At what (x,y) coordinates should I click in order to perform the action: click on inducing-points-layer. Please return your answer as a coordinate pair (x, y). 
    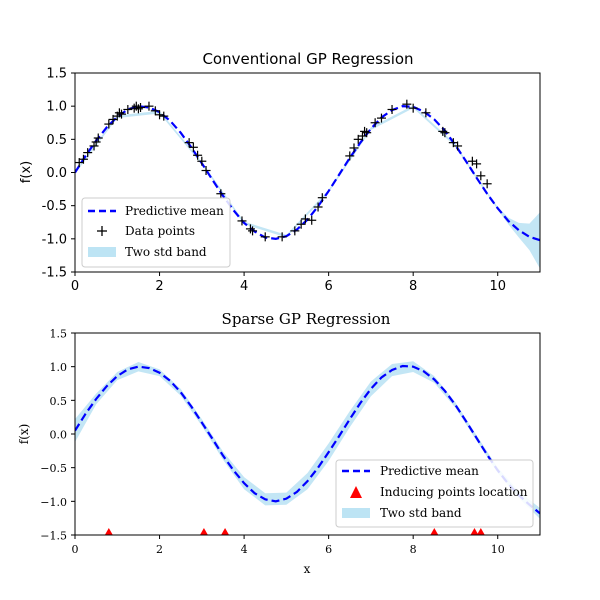
    Looking at the image, I should click on (294, 531).